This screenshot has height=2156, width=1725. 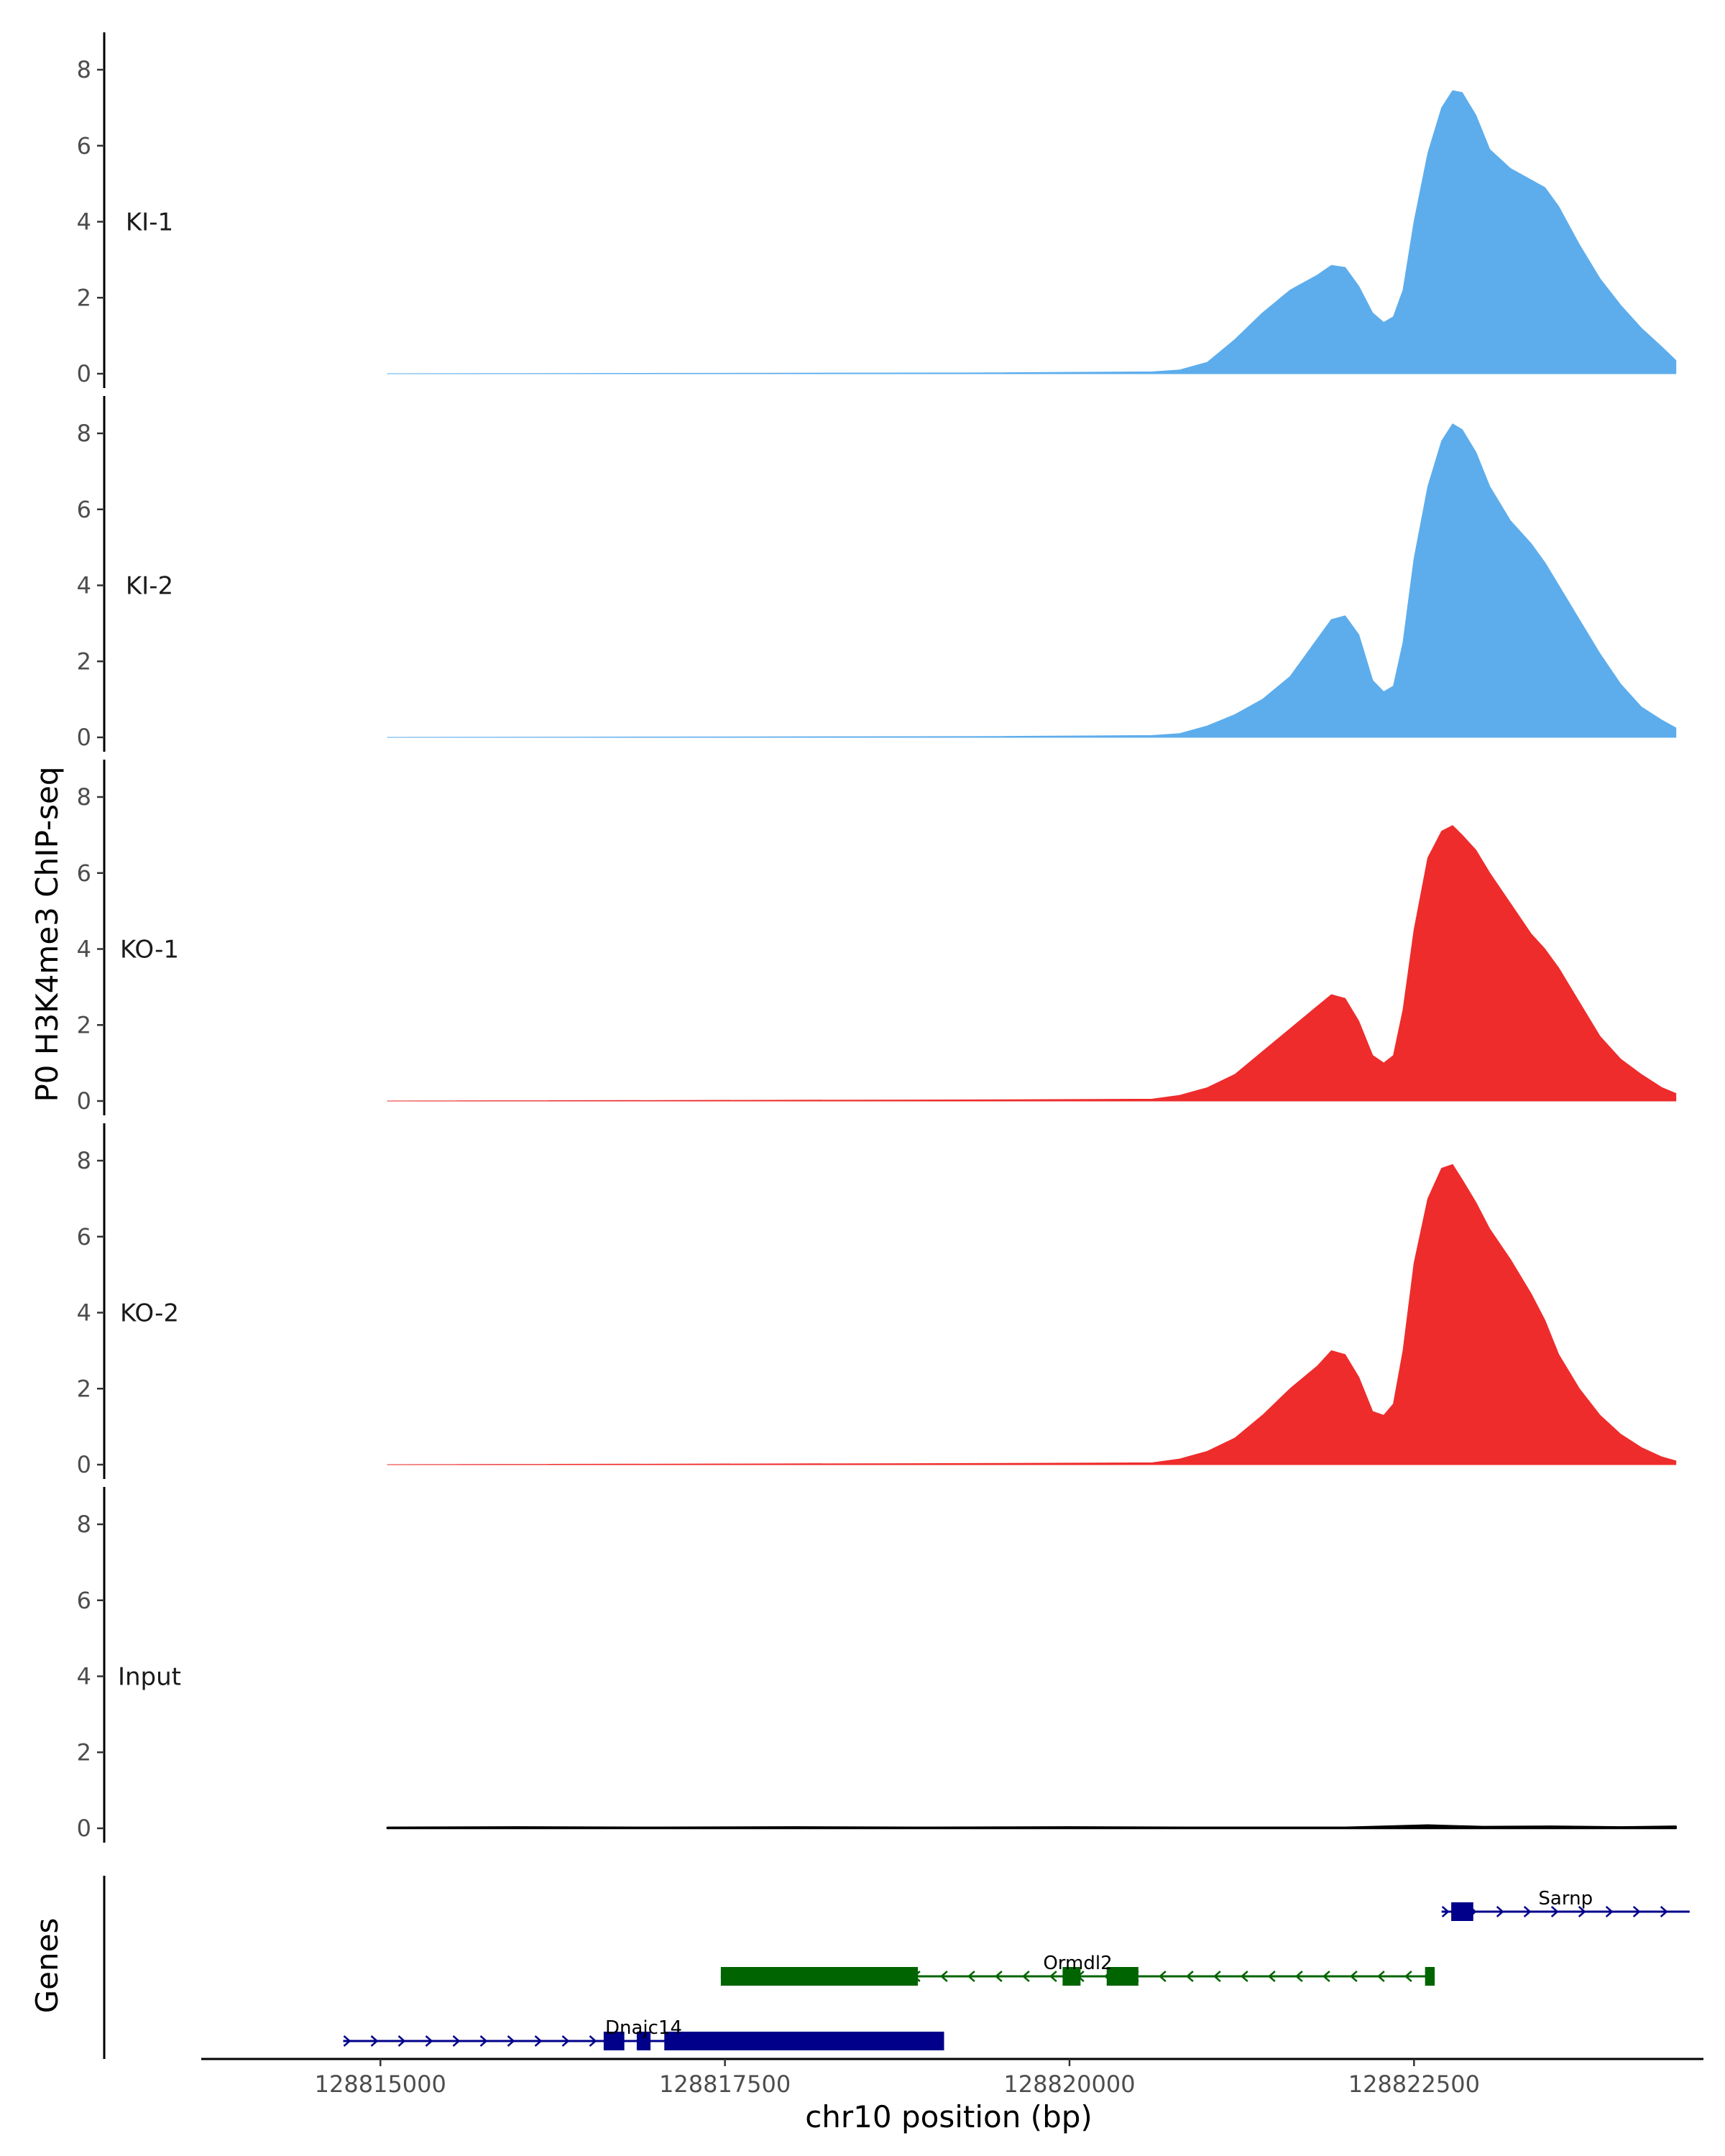 What do you see at coordinates (1069, 2084) in the screenshot?
I see `x-tick-label: 128820000` at bounding box center [1069, 2084].